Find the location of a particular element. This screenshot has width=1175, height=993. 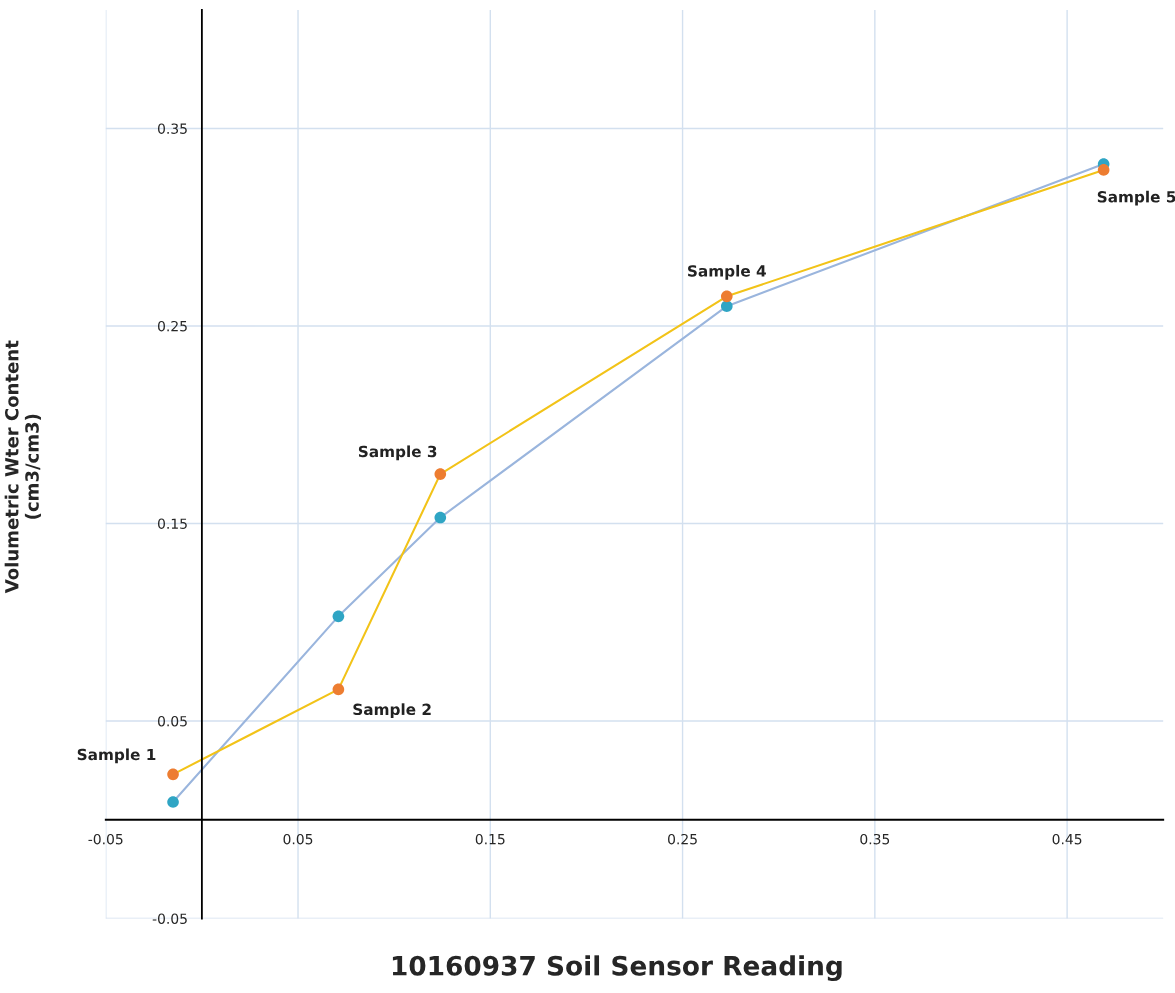

y-tick-label: 0.05 is located at coordinates (172, 721).